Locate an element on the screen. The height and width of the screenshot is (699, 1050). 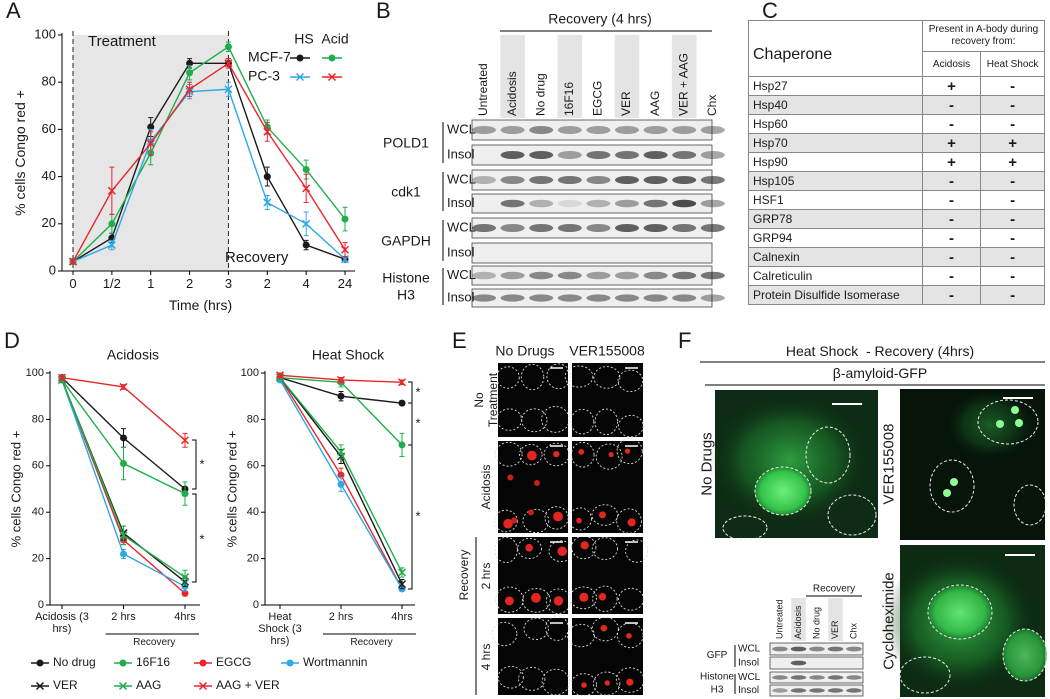
y-tick-label: 0 is located at coordinates (256, 605).